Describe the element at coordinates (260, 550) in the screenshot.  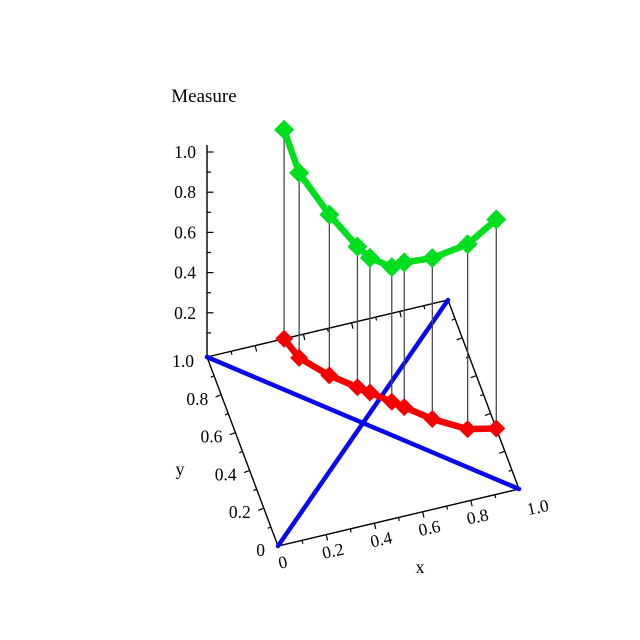
I see `y-tick-label: 0` at that location.